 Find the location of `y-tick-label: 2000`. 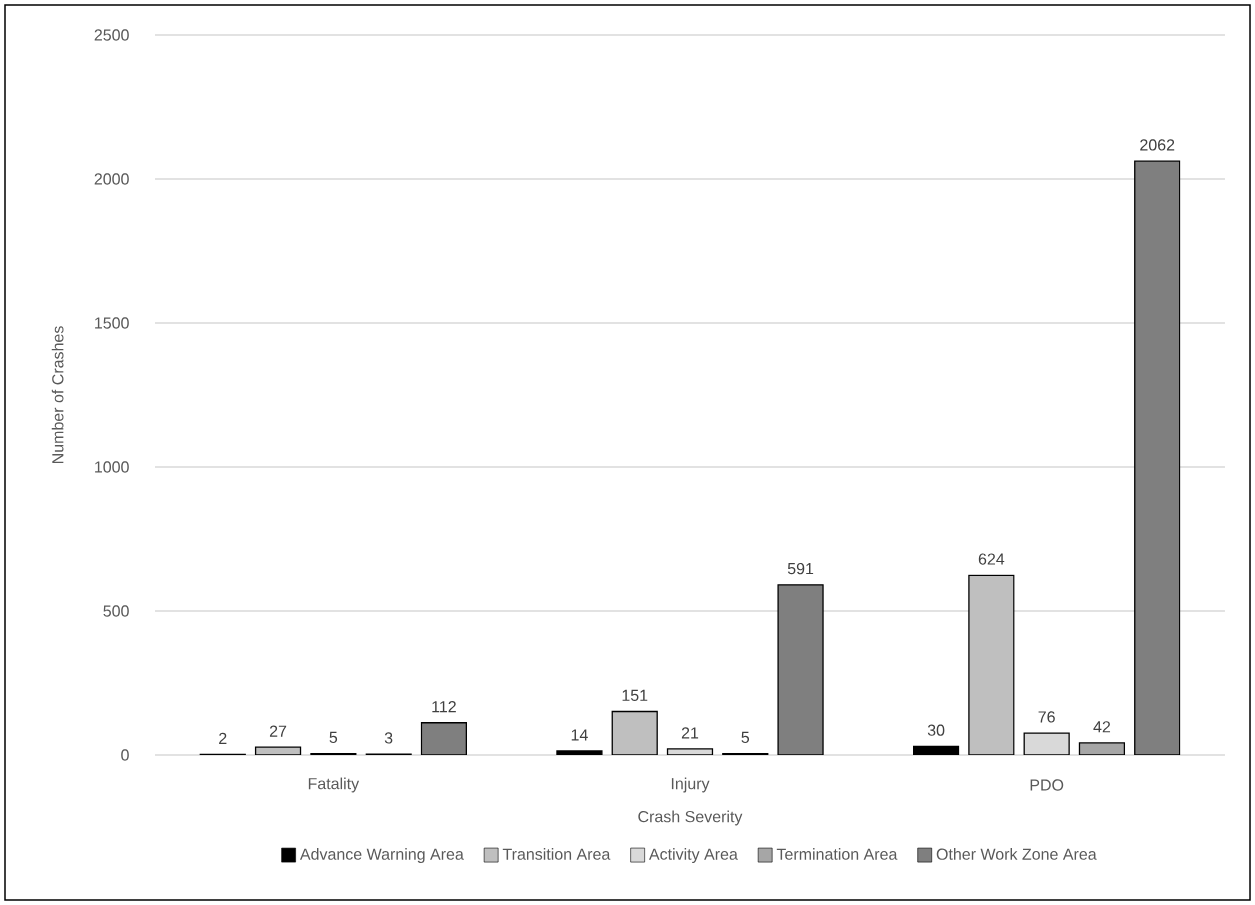

y-tick-label: 2000 is located at coordinates (111, 179).